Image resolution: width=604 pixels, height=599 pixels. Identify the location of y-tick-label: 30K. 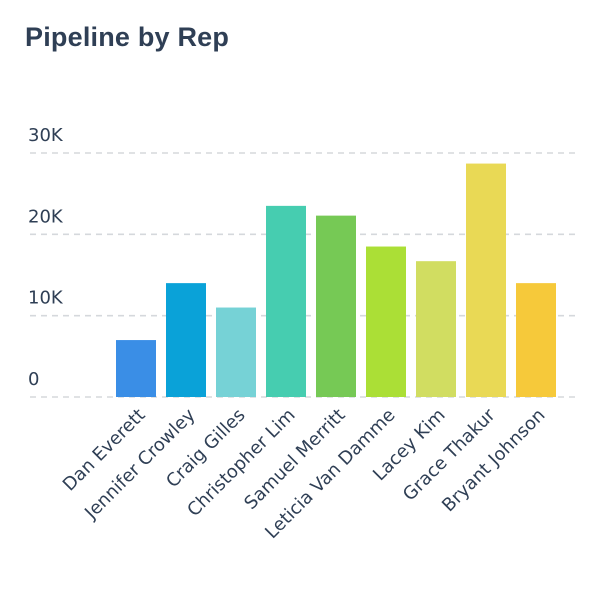
(46, 135).